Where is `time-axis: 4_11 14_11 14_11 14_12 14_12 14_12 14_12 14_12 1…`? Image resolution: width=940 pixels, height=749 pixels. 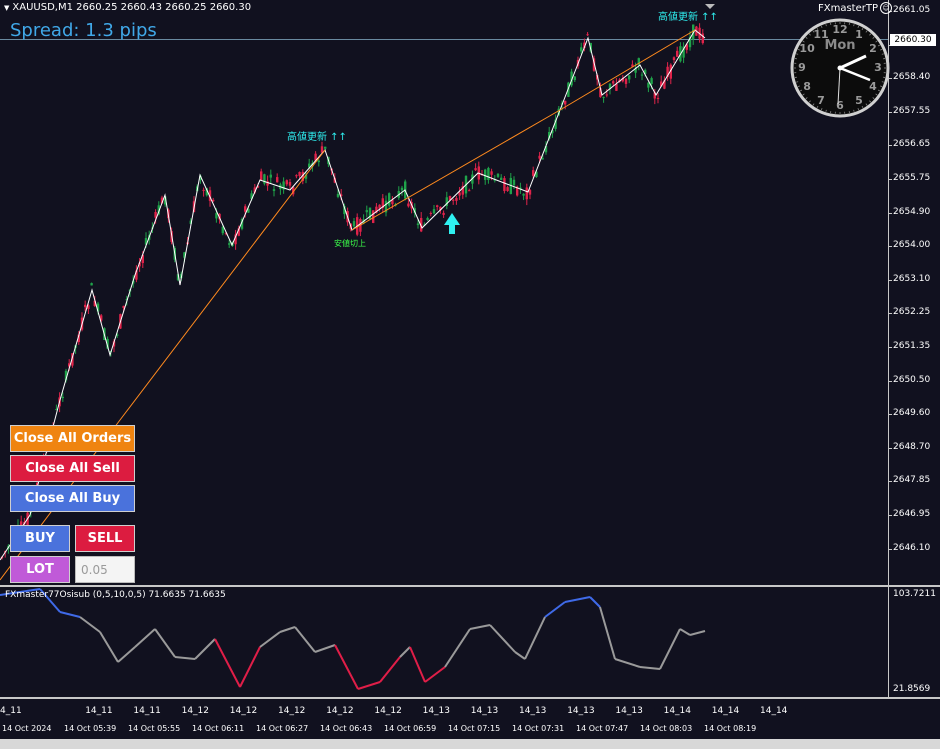 time-axis: 4_11 14_11 14_11 14_12 14_12 14_12 14_12 14_12 1… is located at coordinates (444, 719).